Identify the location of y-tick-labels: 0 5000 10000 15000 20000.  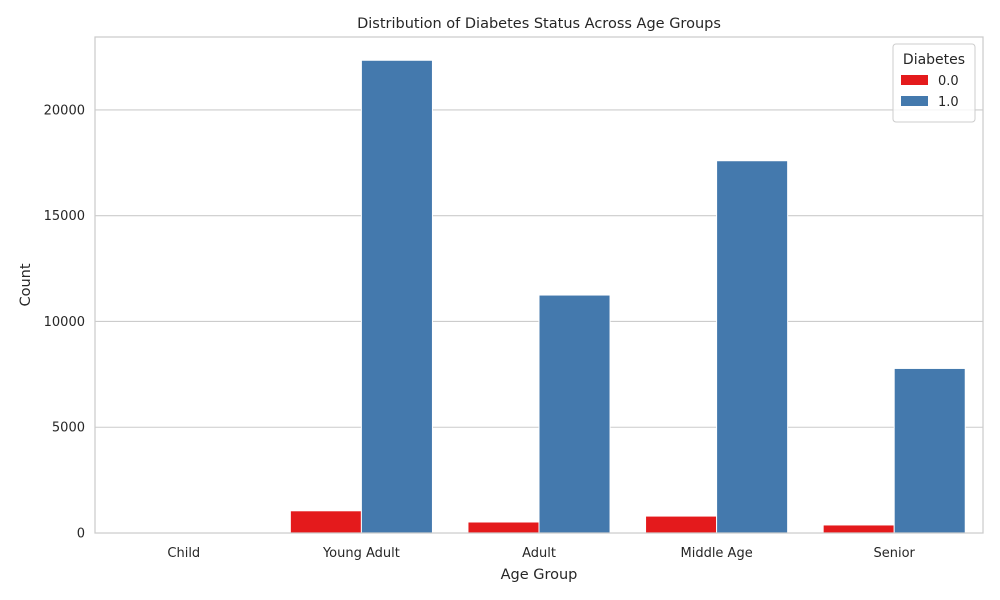
(64, 322).